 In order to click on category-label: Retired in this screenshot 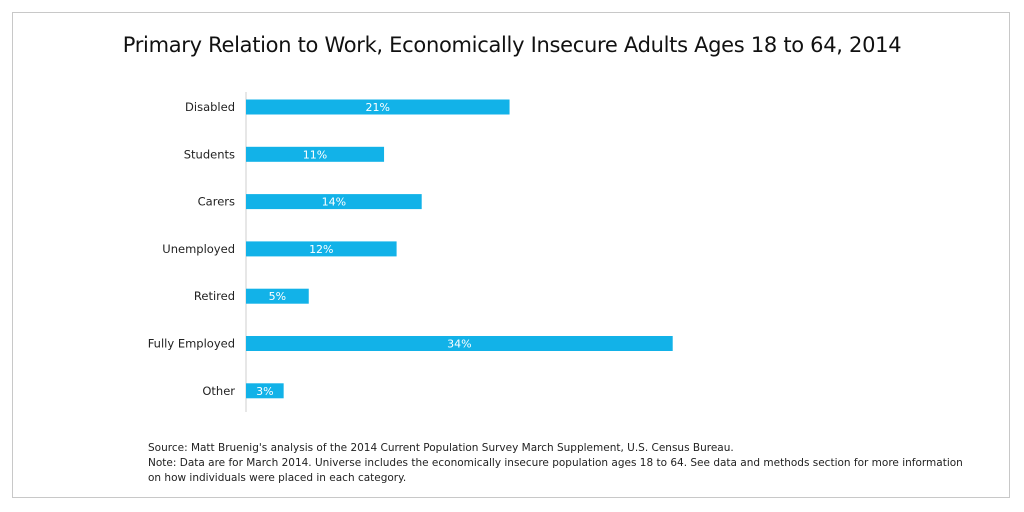, I will do `click(214, 296)`.